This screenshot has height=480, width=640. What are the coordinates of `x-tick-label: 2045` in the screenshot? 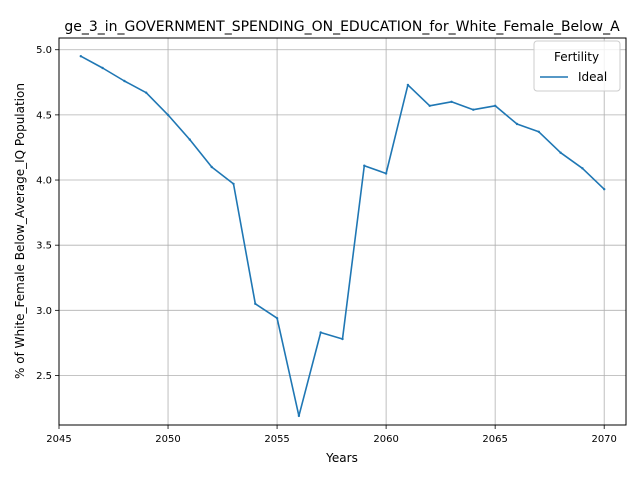 It's located at (58, 439).